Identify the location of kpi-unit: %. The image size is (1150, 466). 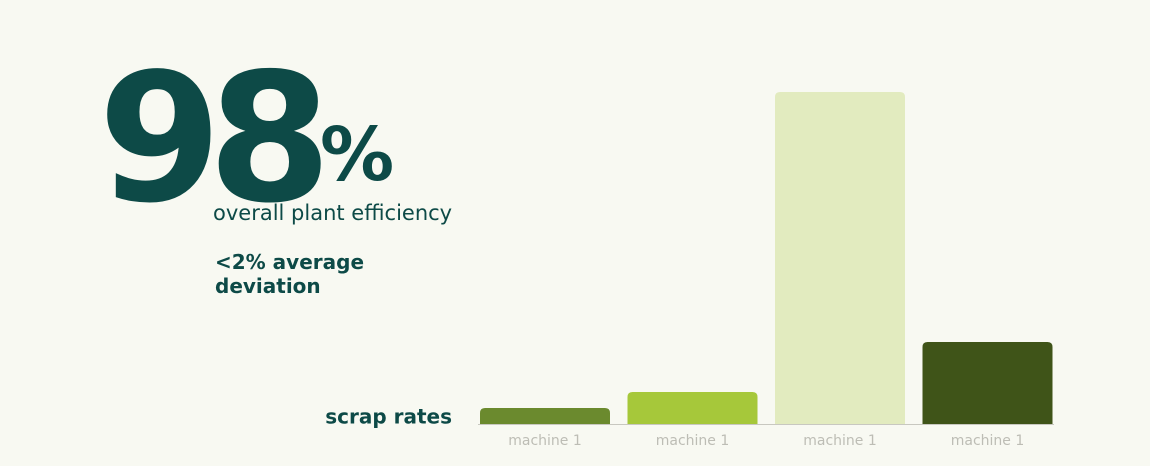
(357, 155).